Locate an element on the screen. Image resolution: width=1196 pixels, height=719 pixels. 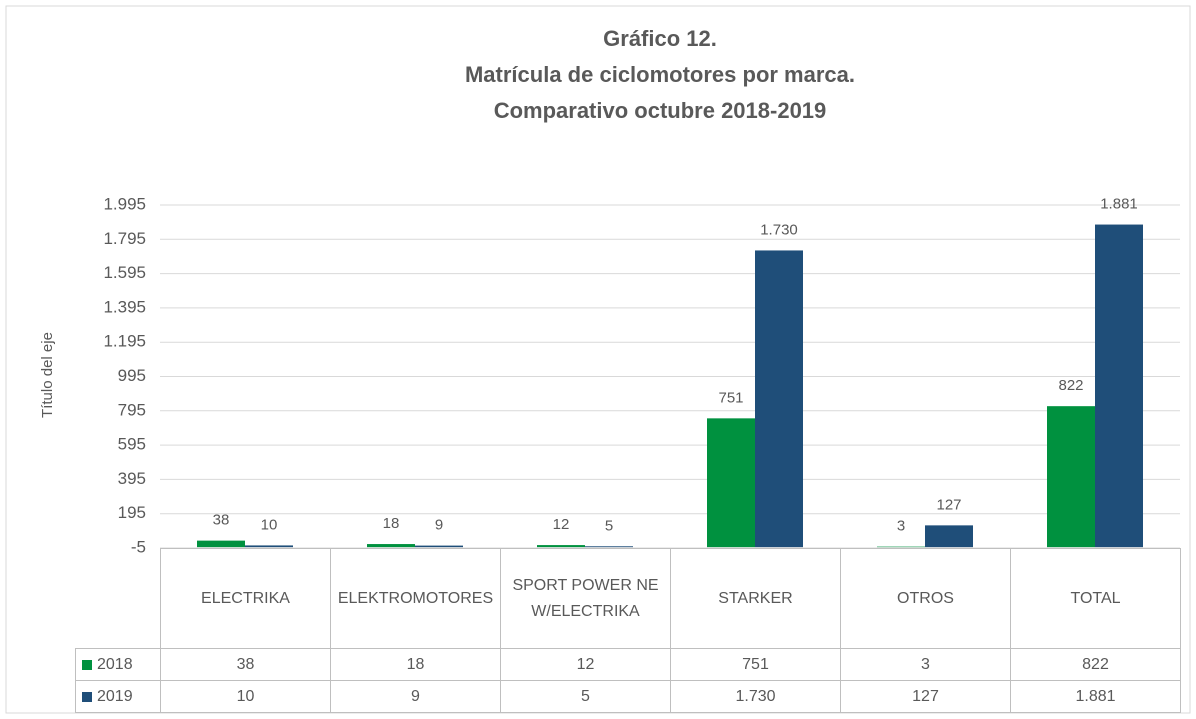
table-cell-text: 1.730 is located at coordinates (755, 696).